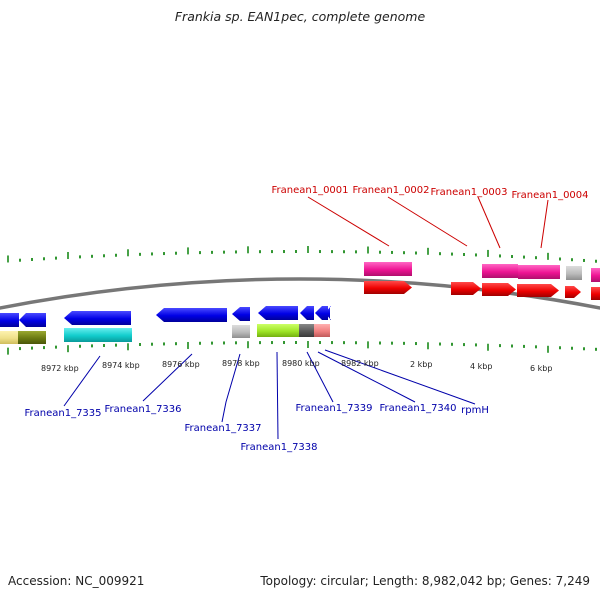 The width and height of the screenshot is (600, 600). Describe the element at coordinates (421, 364) in the screenshot. I see `scale-label: 2 kbp` at that location.